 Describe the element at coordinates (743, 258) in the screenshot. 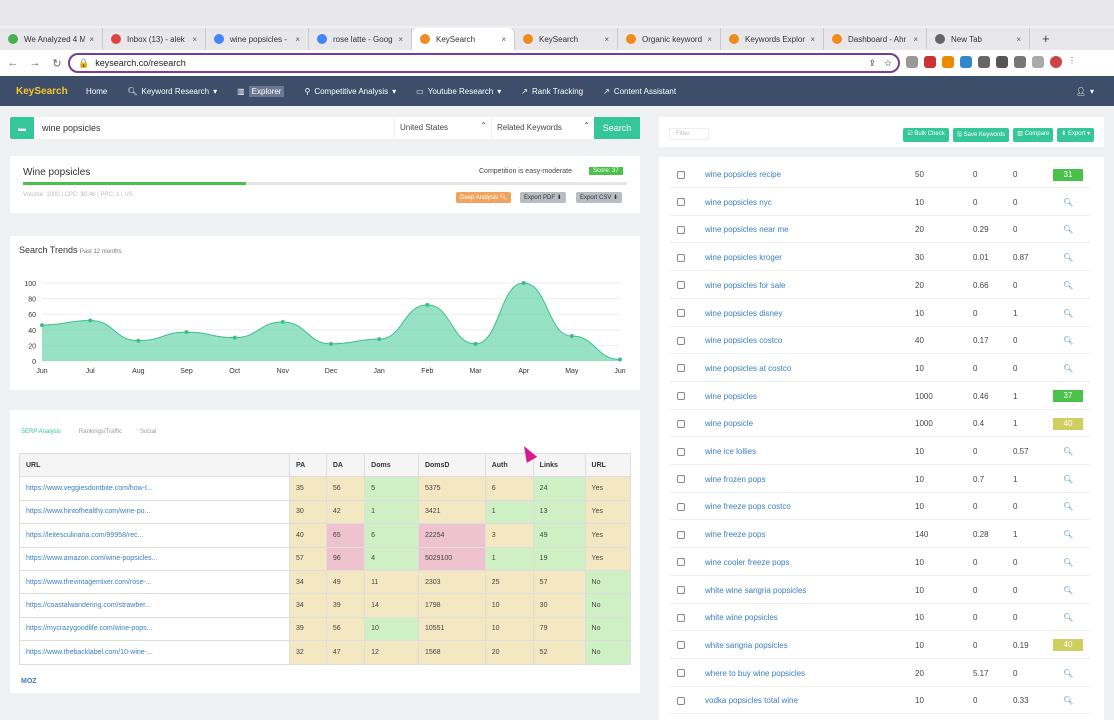

I see `keyword-link: wine popsicles kroger` at that location.